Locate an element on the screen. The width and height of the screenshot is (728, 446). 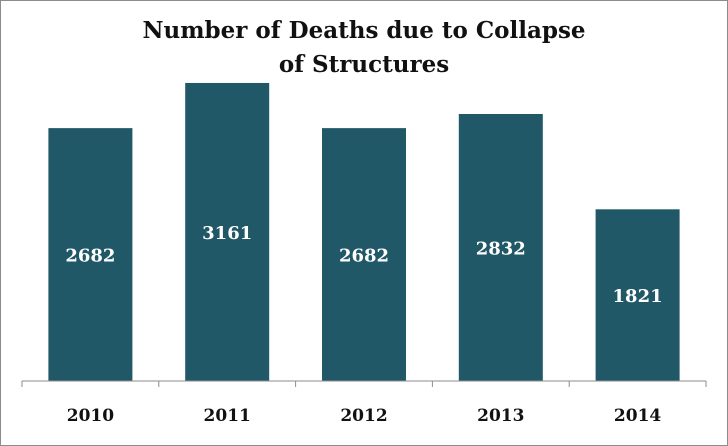
data-label-2010: 2682 is located at coordinates (90, 256).